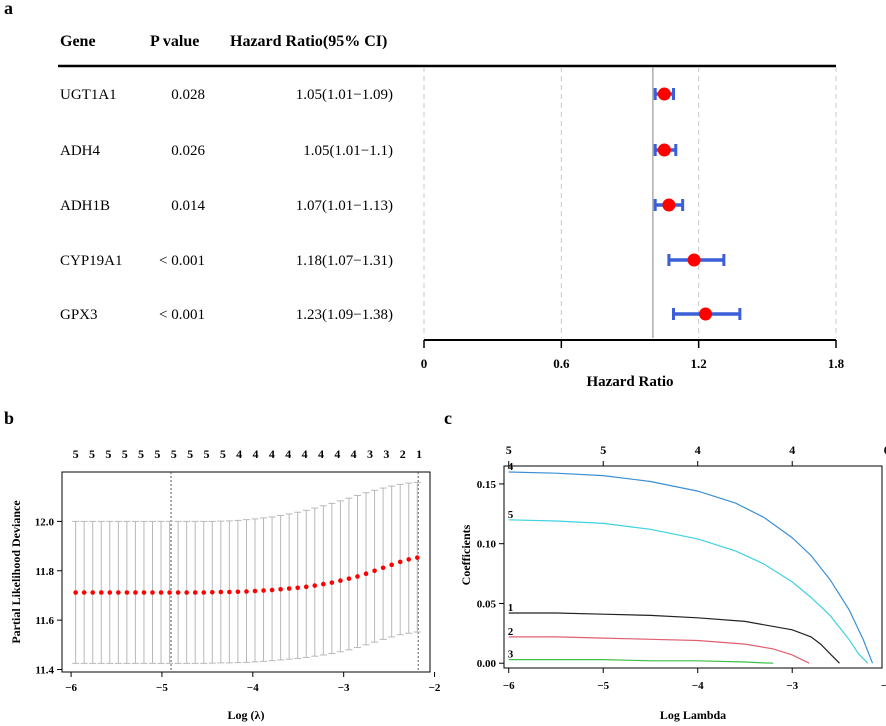  Describe the element at coordinates (344, 315) in the screenshot. I see `hr-ci-text: 1.23(1.09−1.38)` at that location.